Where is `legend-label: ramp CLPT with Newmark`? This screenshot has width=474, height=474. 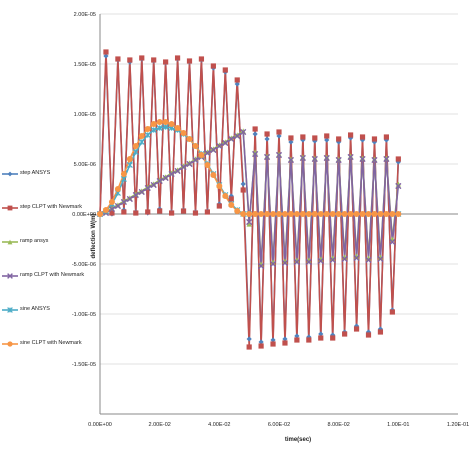 legend-label: ramp CLPT with Newmark is located at coordinates (52, 275).